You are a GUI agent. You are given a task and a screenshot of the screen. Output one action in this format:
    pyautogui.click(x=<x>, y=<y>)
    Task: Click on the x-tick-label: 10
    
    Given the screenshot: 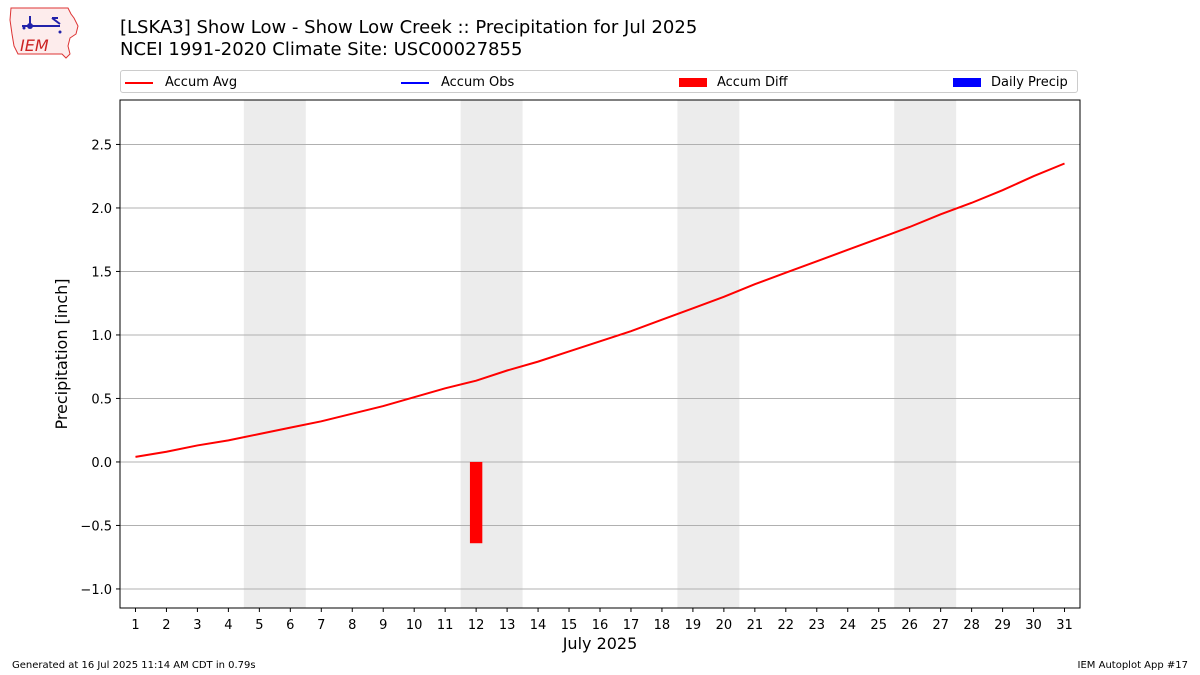 What is the action you would take?
    pyautogui.click(x=414, y=625)
    